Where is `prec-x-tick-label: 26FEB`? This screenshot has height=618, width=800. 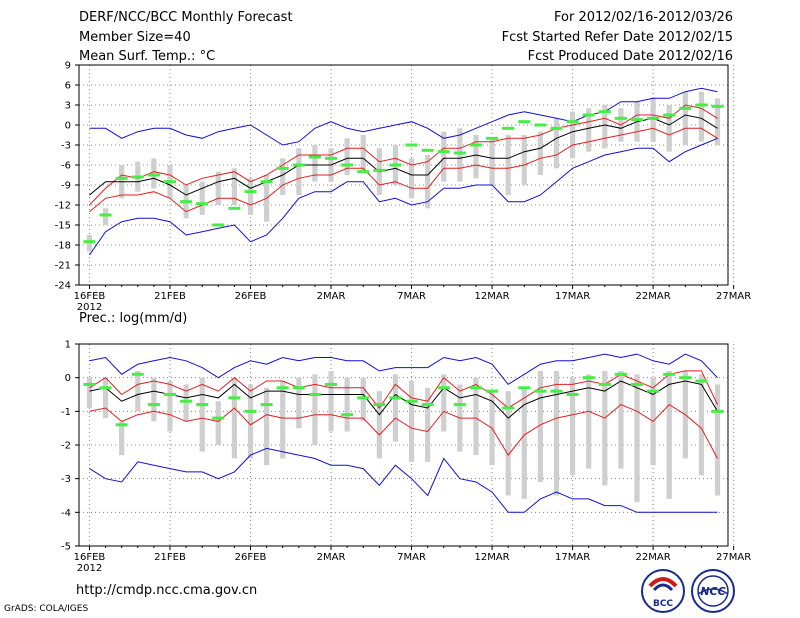
prec-x-tick-label: 26FEB is located at coordinates (251, 557).